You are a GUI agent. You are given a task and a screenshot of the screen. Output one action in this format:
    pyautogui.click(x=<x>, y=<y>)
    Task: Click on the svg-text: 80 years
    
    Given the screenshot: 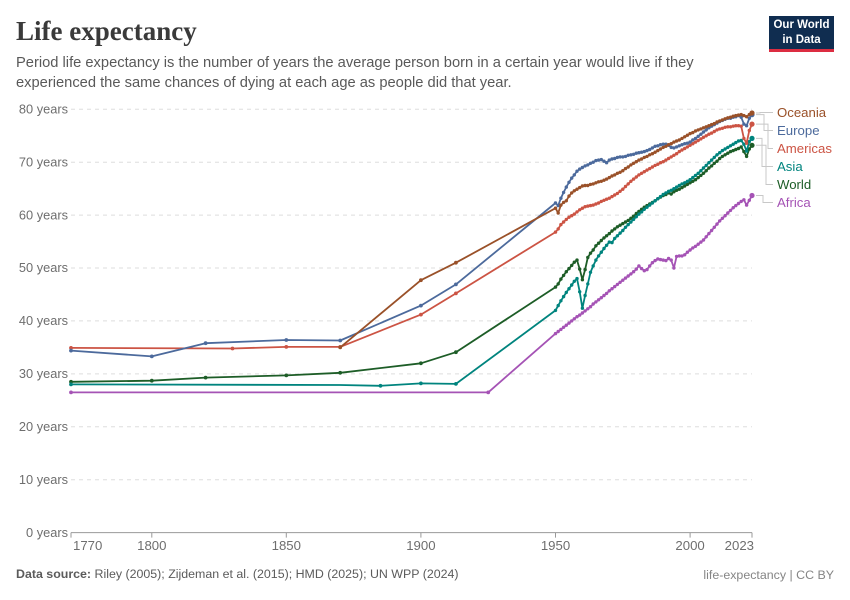 What is the action you would take?
    pyautogui.click(x=43, y=109)
    